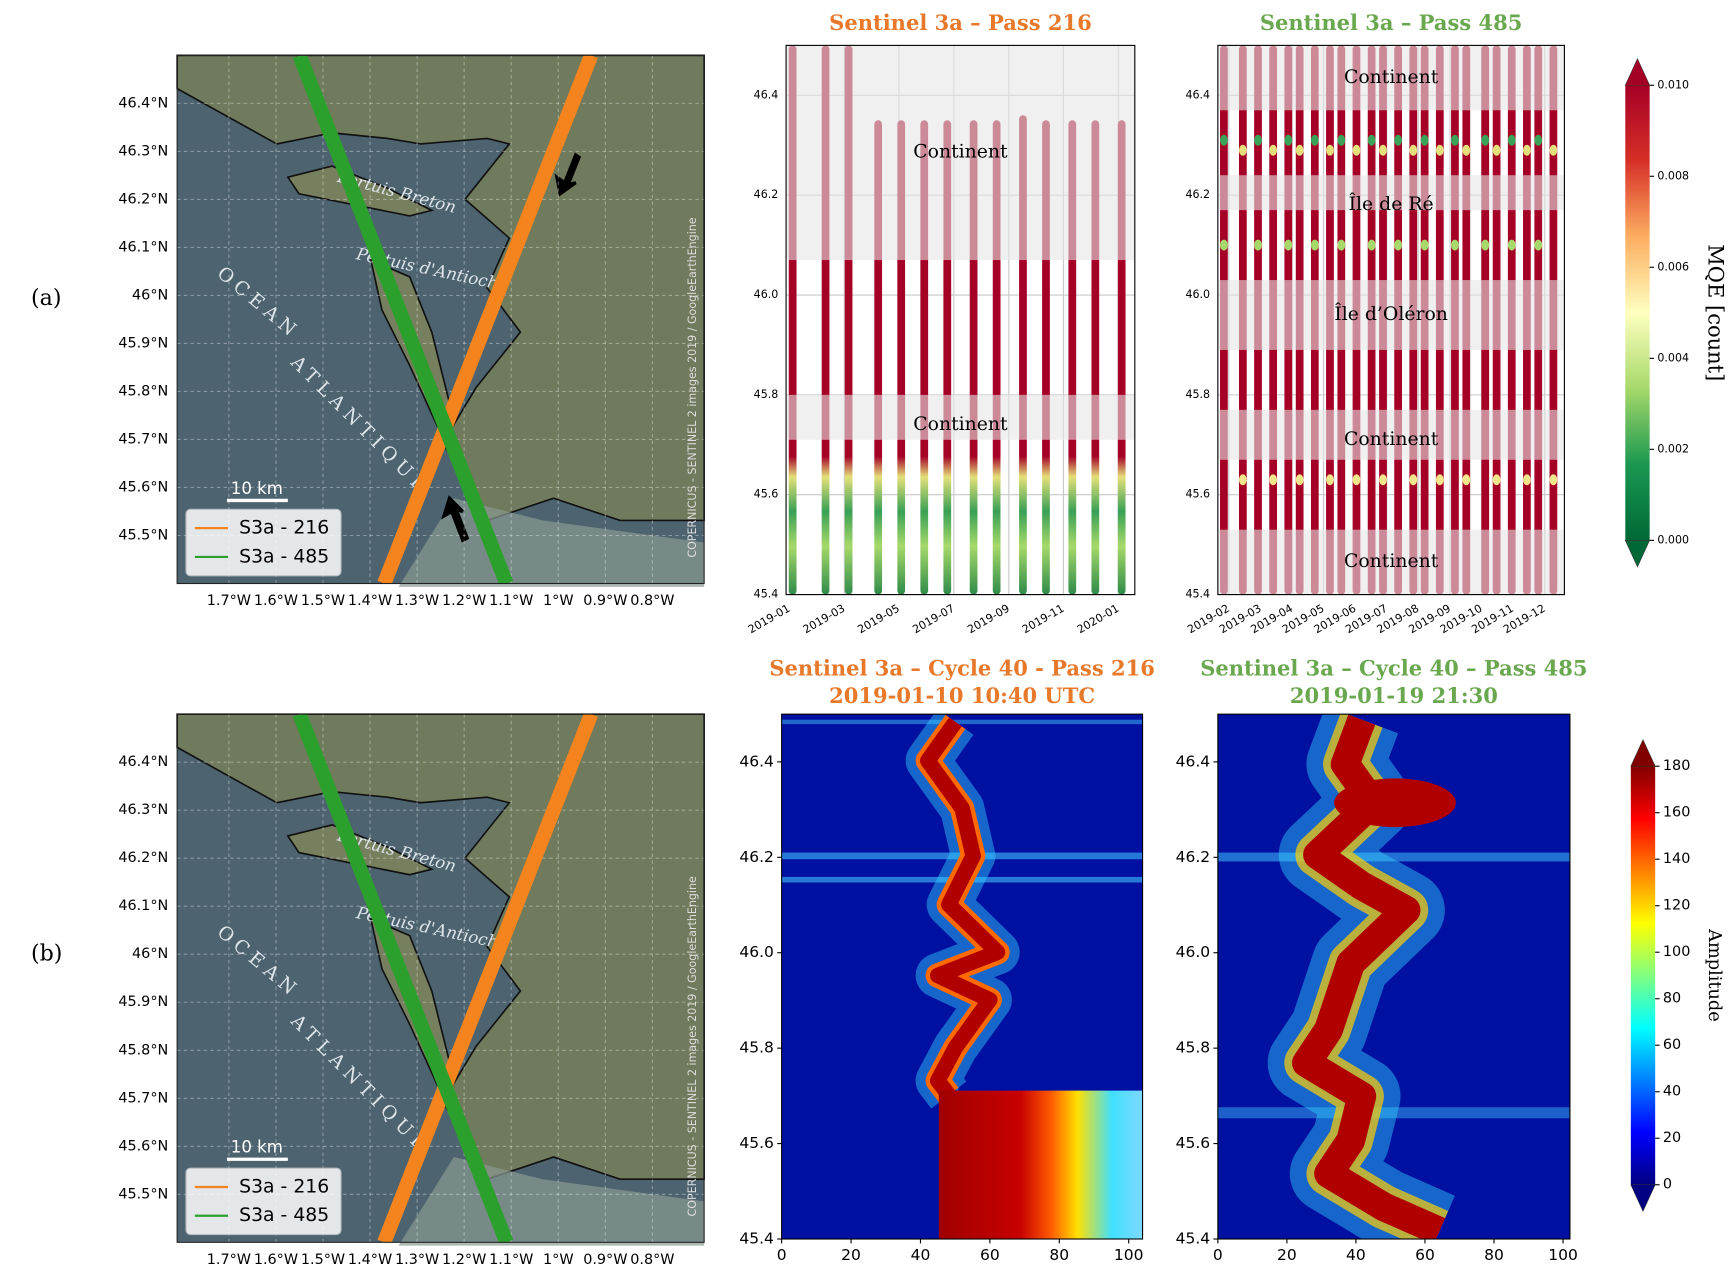 The width and height of the screenshot is (1736, 1270). What do you see at coordinates (962, 667) in the screenshot?
I see `chart-title: Sentinel 3a – Cycle 40 - Pass 216` at bounding box center [962, 667].